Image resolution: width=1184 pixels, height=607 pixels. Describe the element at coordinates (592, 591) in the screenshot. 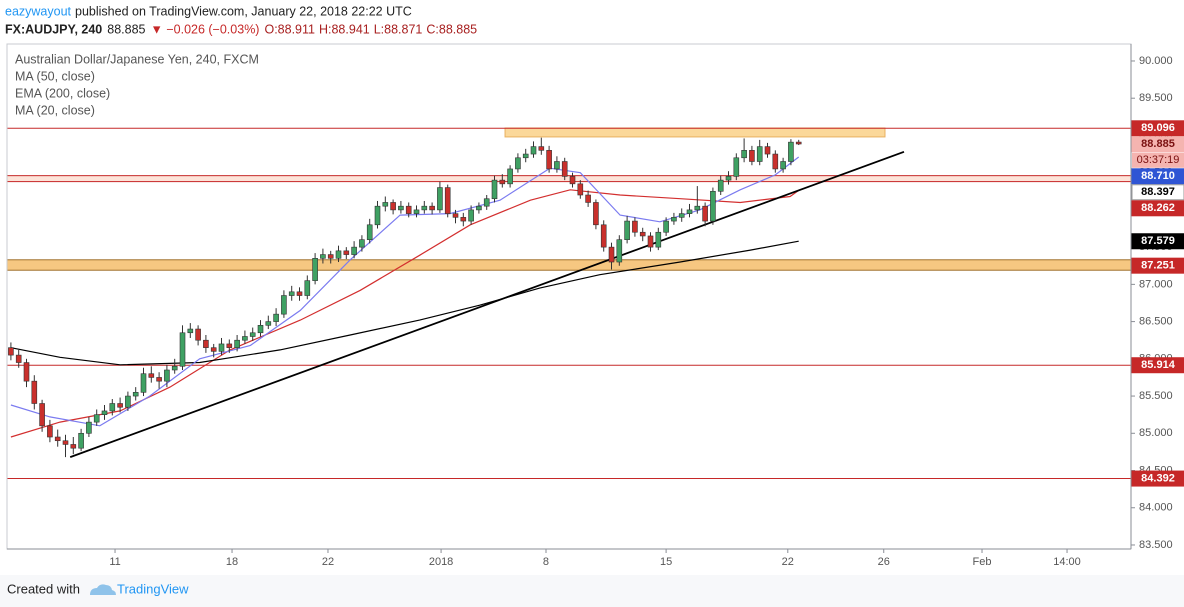

I see `footer-bar` at that location.